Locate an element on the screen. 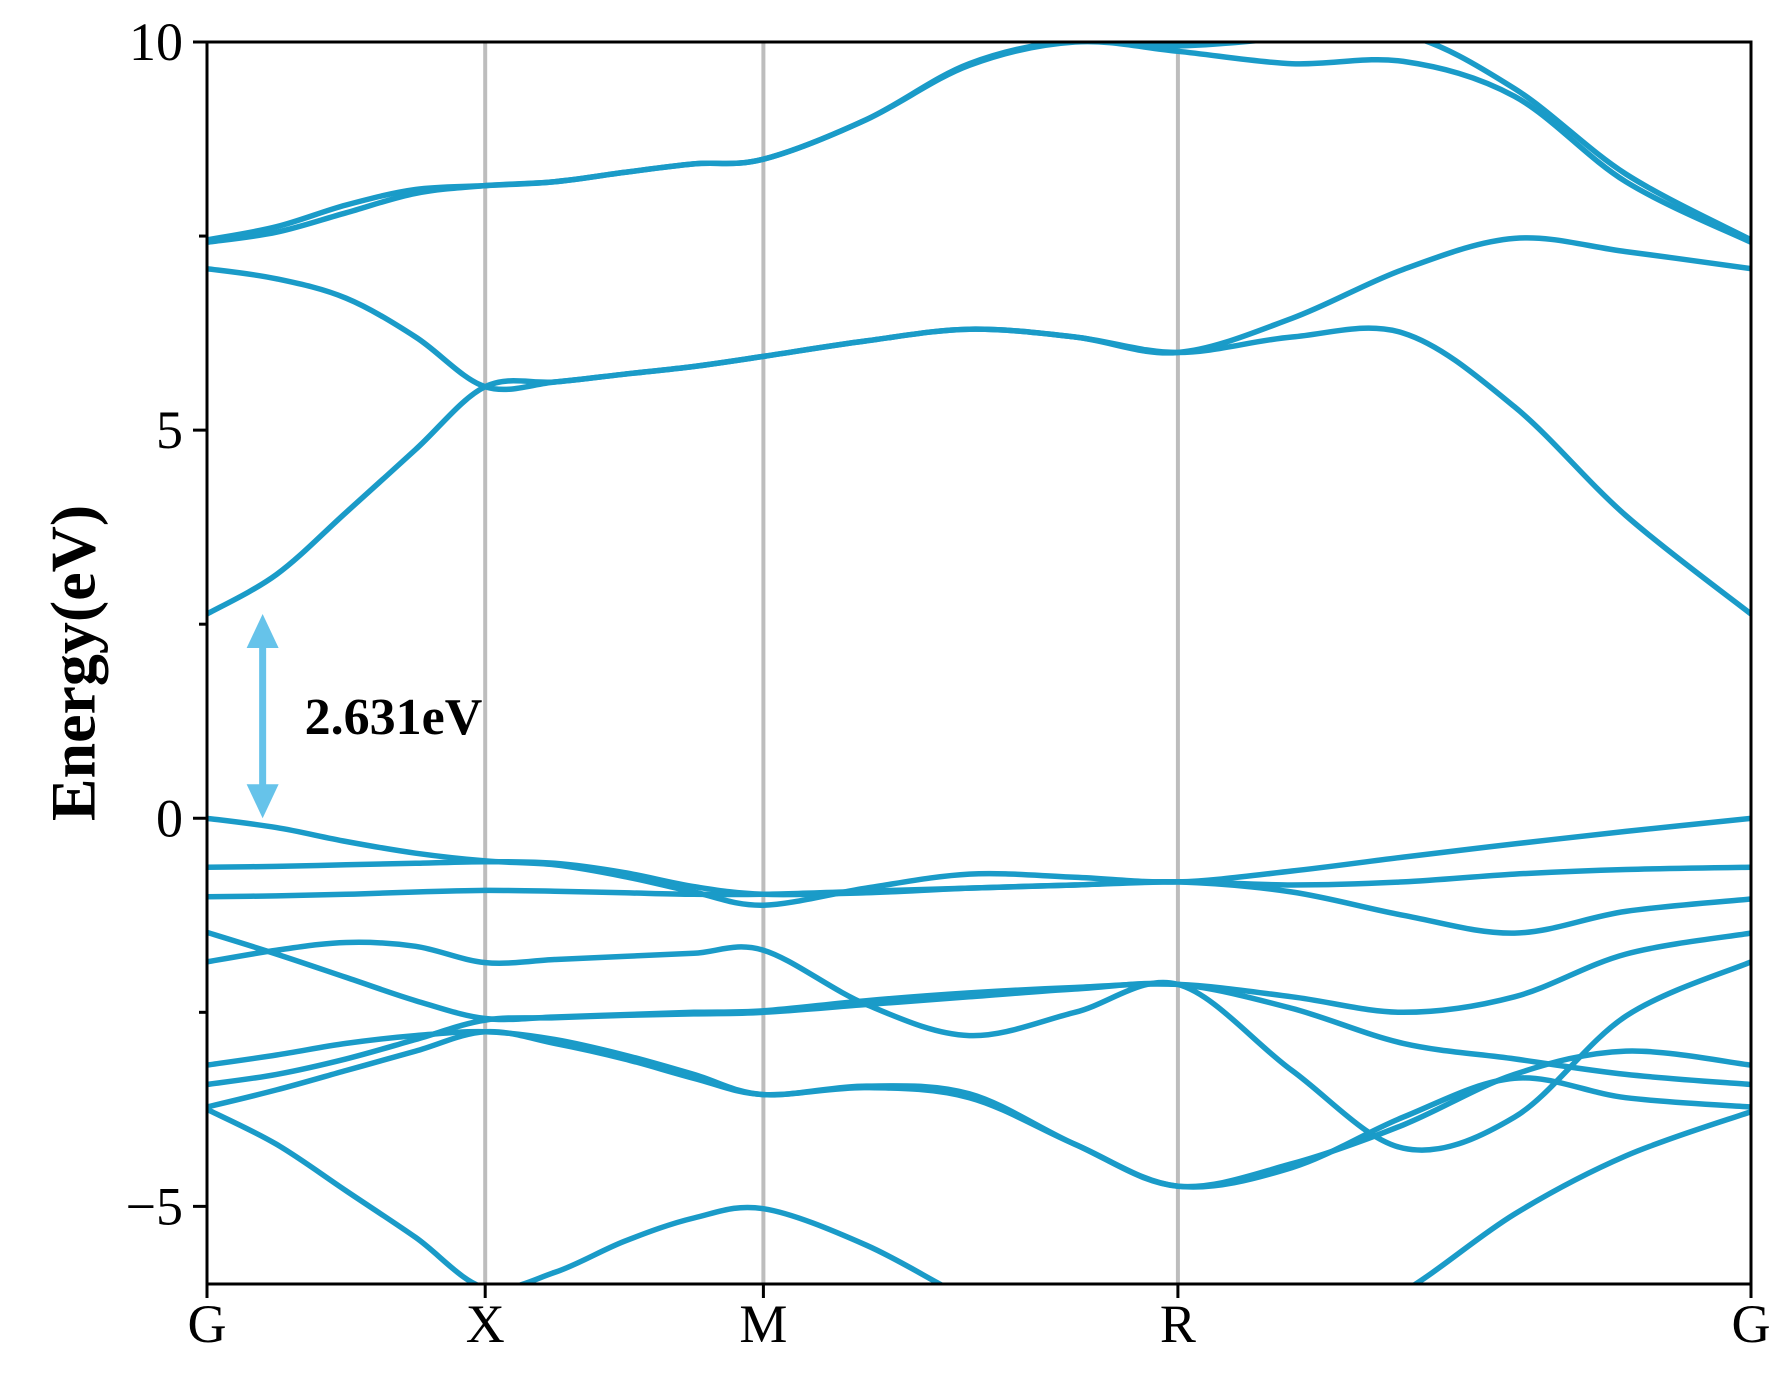  annotation: 2.631eV is located at coordinates (364, 716).